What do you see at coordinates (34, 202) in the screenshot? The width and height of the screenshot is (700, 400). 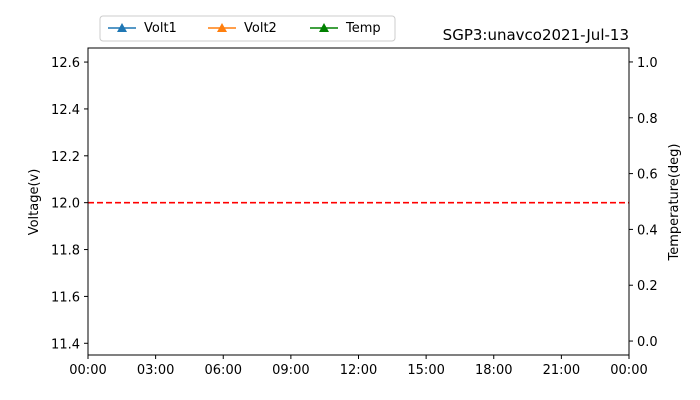 I see `y-axis-left-label: Voltage(v)` at bounding box center [34, 202].